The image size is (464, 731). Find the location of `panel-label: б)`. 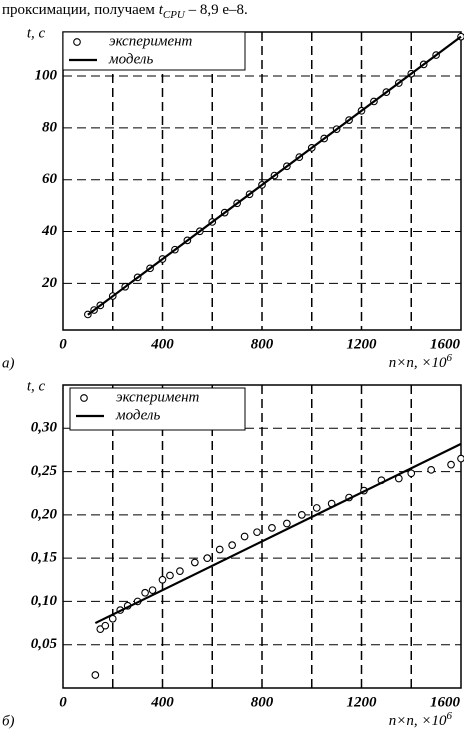

panel-label: б) is located at coordinates (8, 721).